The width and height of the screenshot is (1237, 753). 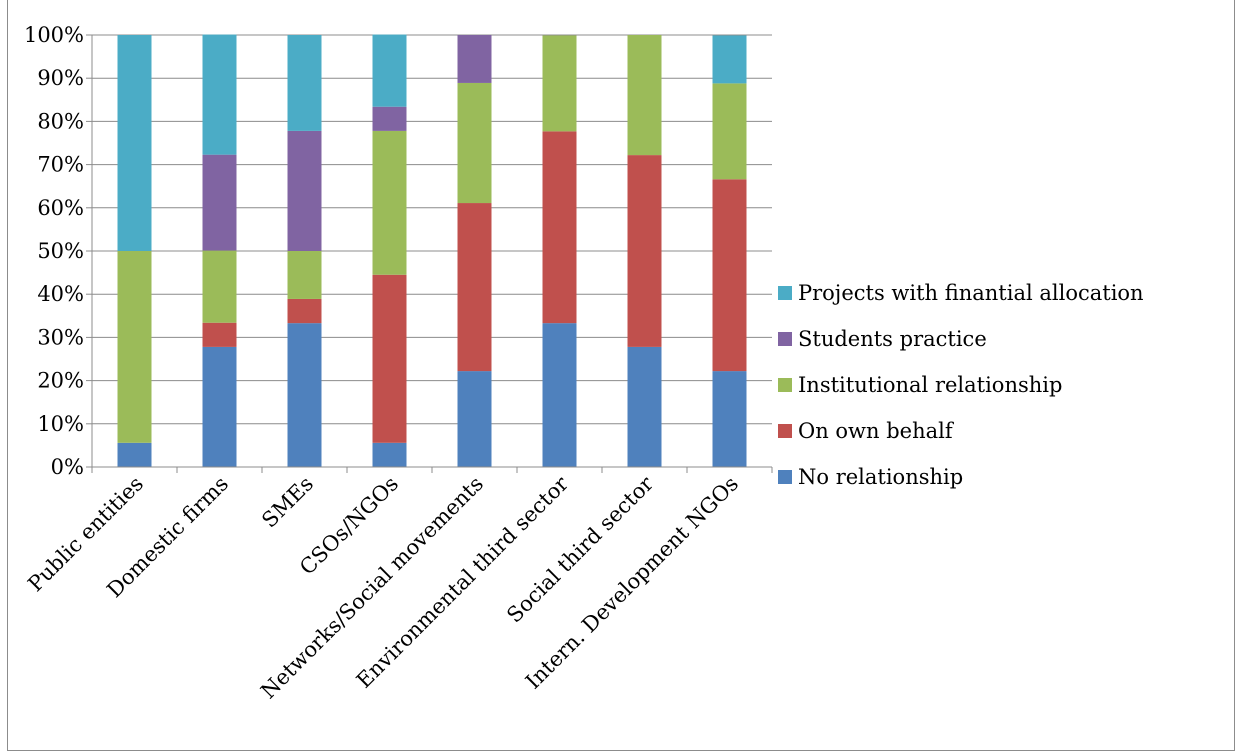 What do you see at coordinates (1003, 431) in the screenshot?
I see `legend-item: On own behalf` at bounding box center [1003, 431].